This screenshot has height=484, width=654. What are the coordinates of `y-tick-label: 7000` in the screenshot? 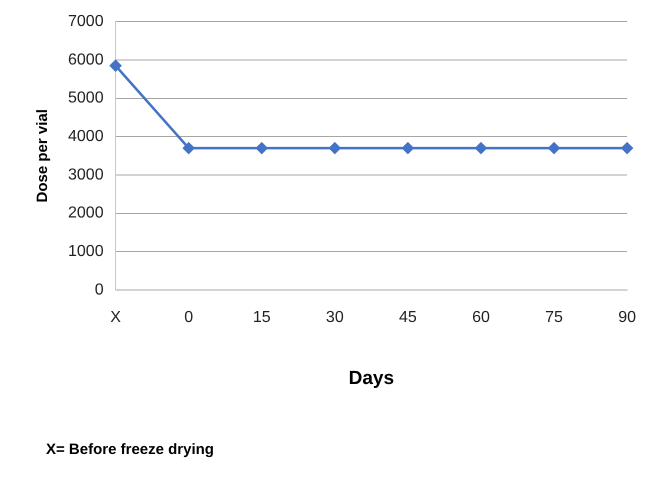 It's located at (86, 21).